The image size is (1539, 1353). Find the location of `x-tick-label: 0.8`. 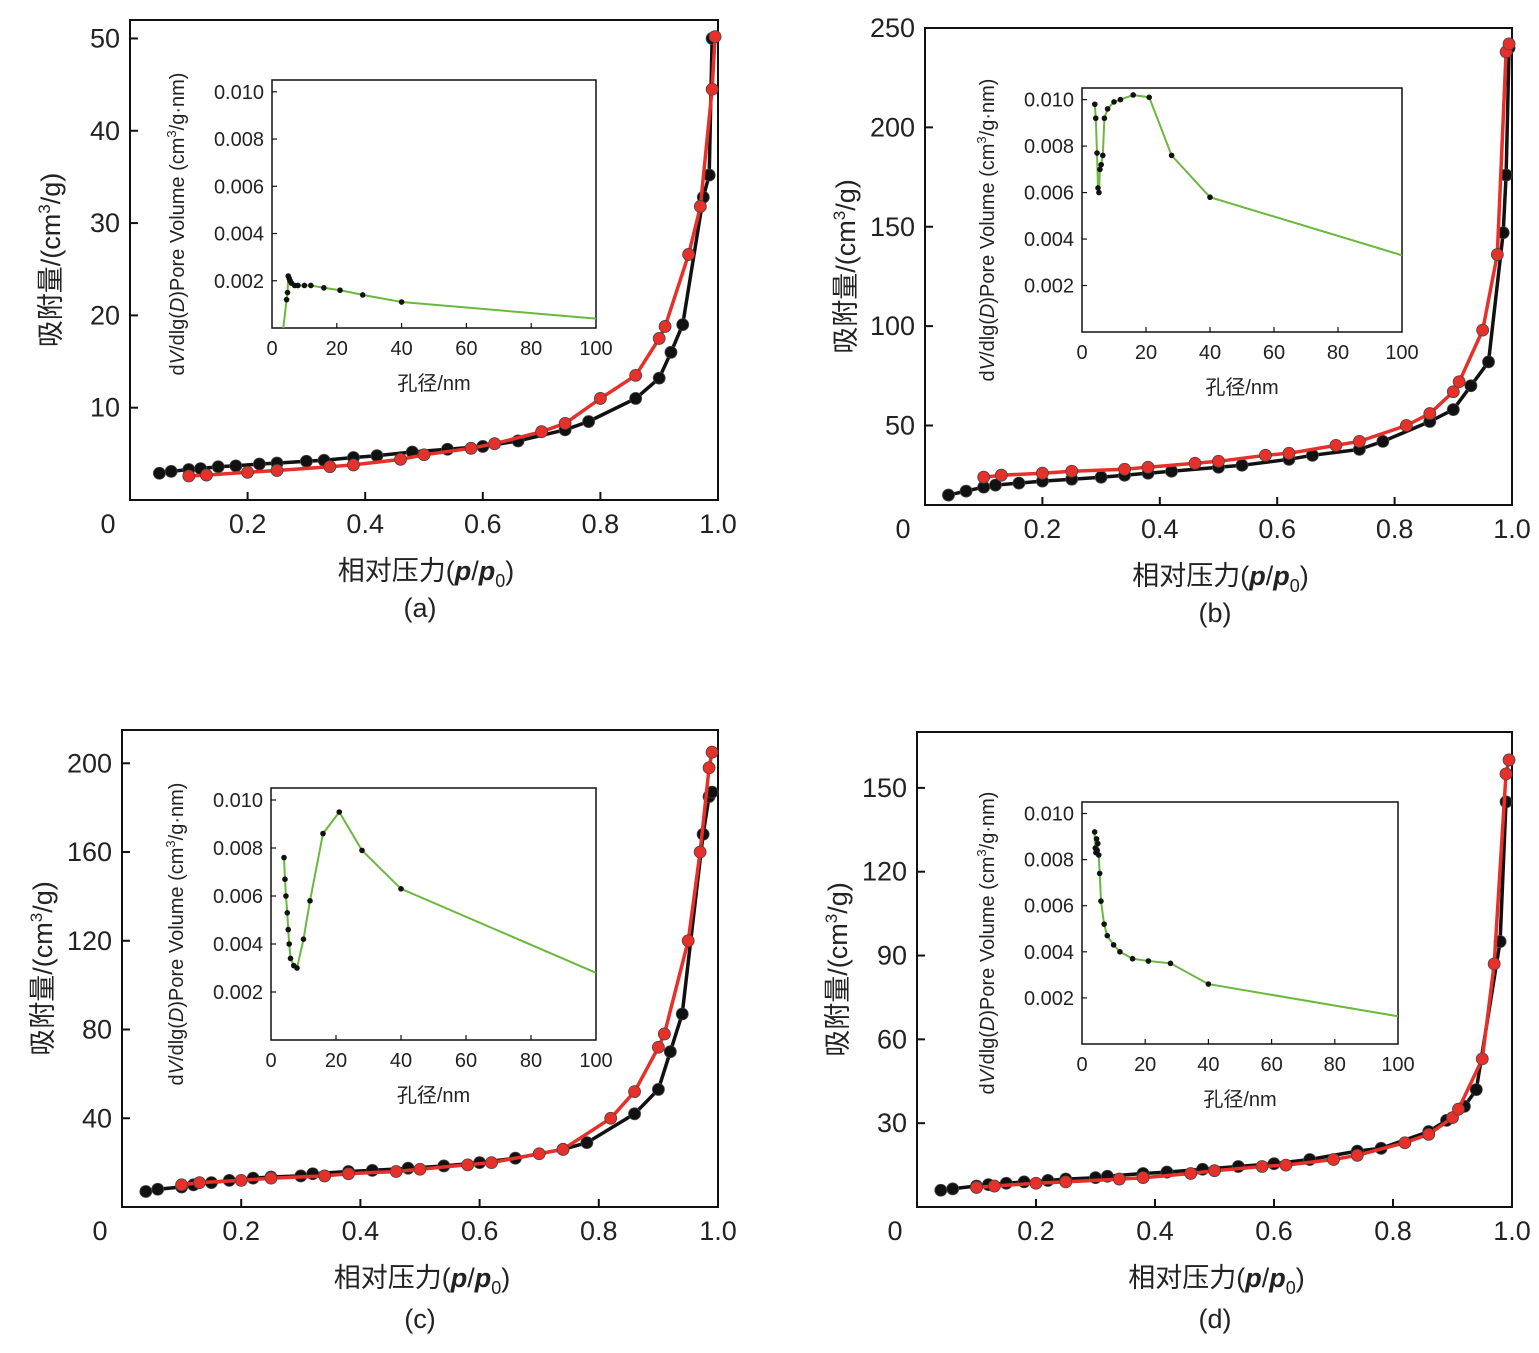

x-tick-label: 0.8 is located at coordinates (1393, 1231).